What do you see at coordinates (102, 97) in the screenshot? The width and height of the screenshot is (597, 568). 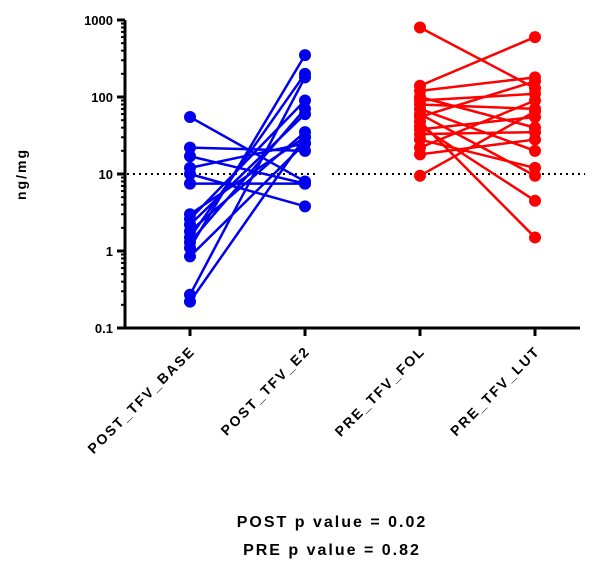 I see `y-tick-label: 100` at bounding box center [102, 97].